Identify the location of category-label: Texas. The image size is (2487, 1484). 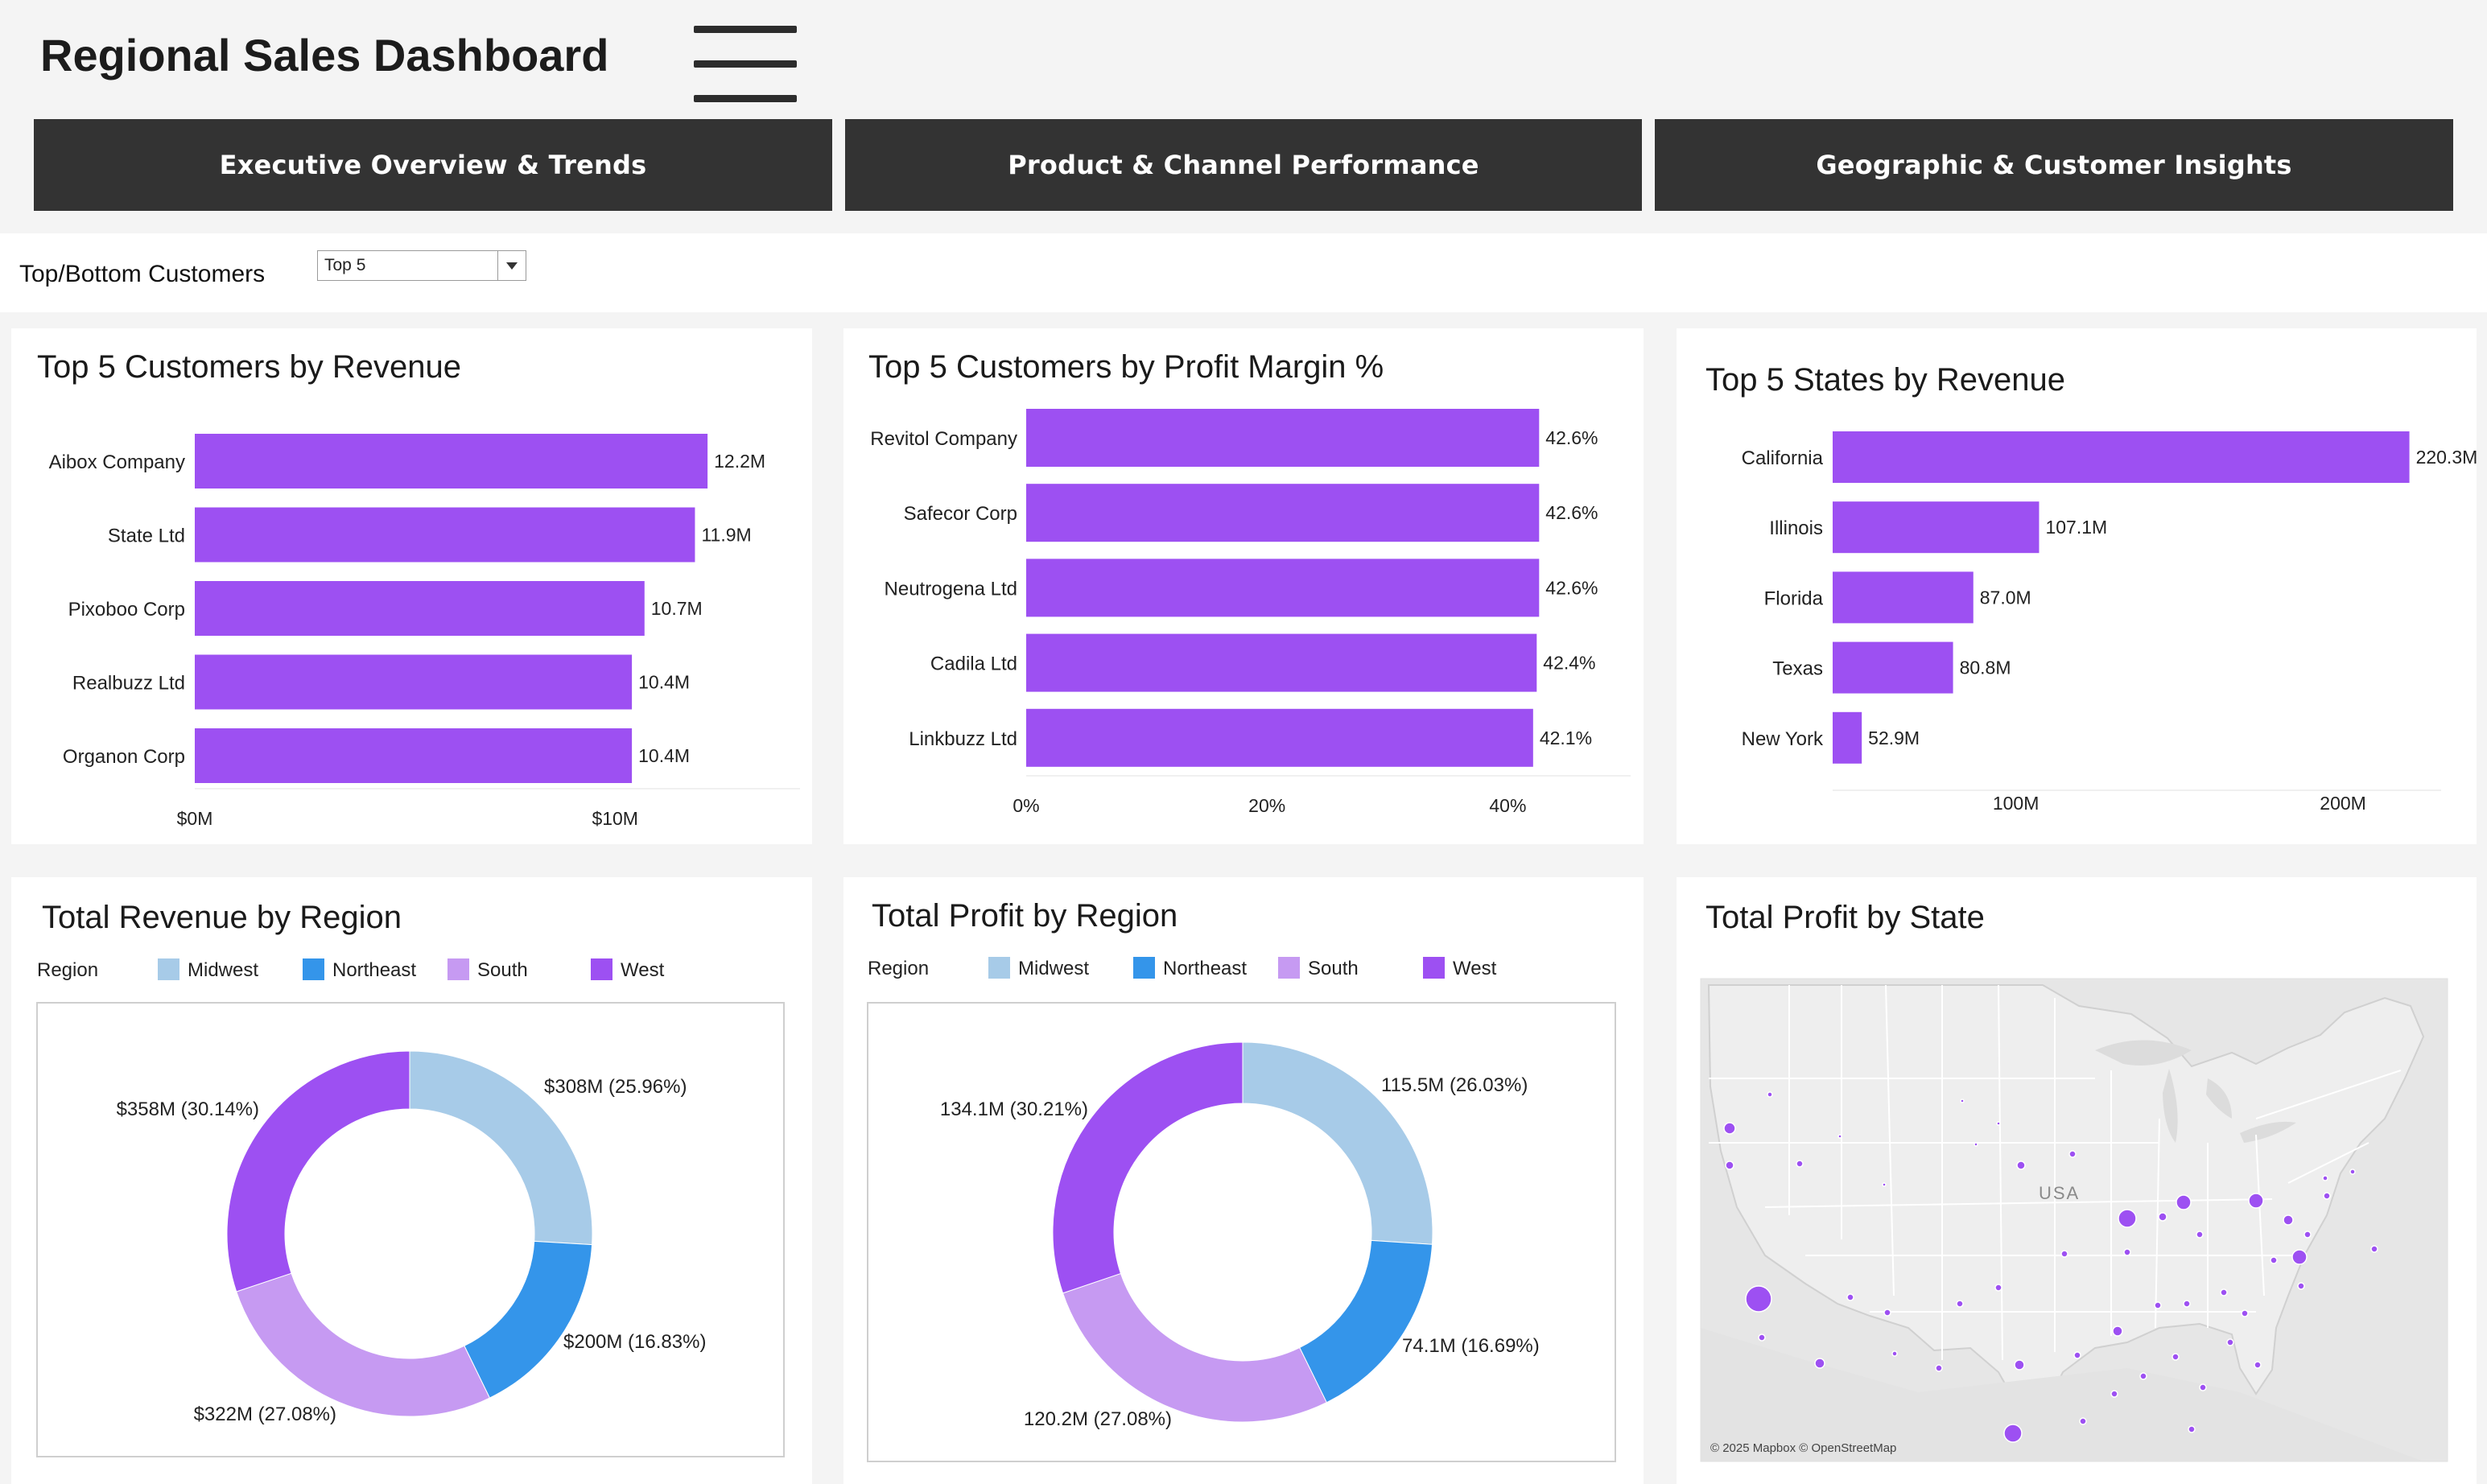
(1798, 669).